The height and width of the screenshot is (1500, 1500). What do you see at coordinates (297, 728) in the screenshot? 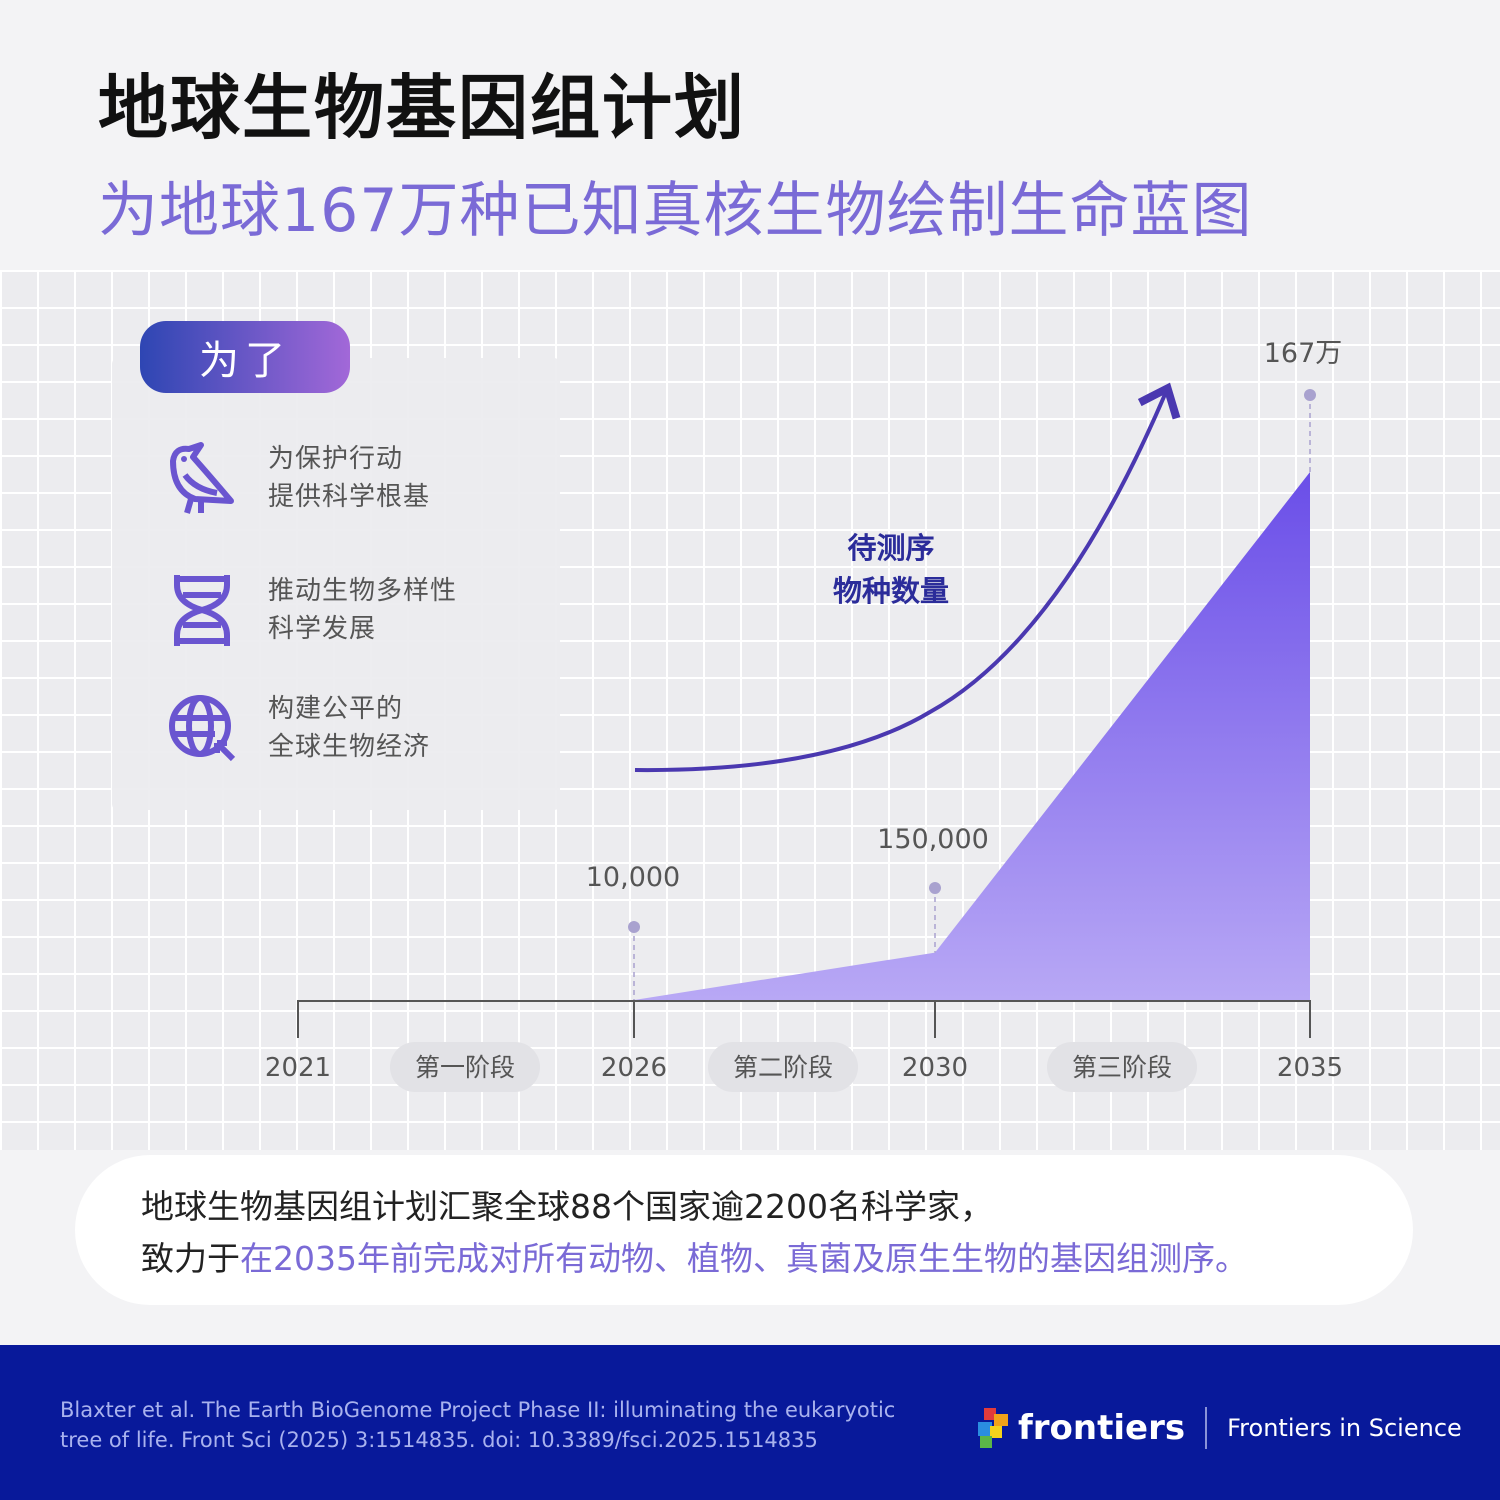
I see `goal-item: 构建公平的全球生物经济` at bounding box center [297, 728].